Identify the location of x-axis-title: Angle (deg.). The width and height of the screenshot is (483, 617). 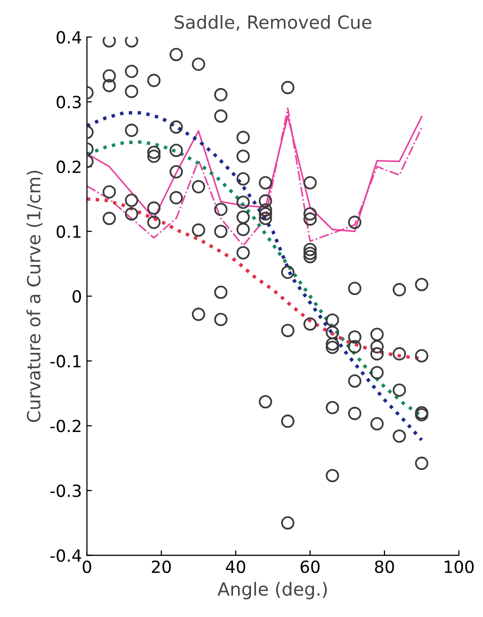
(272, 591).